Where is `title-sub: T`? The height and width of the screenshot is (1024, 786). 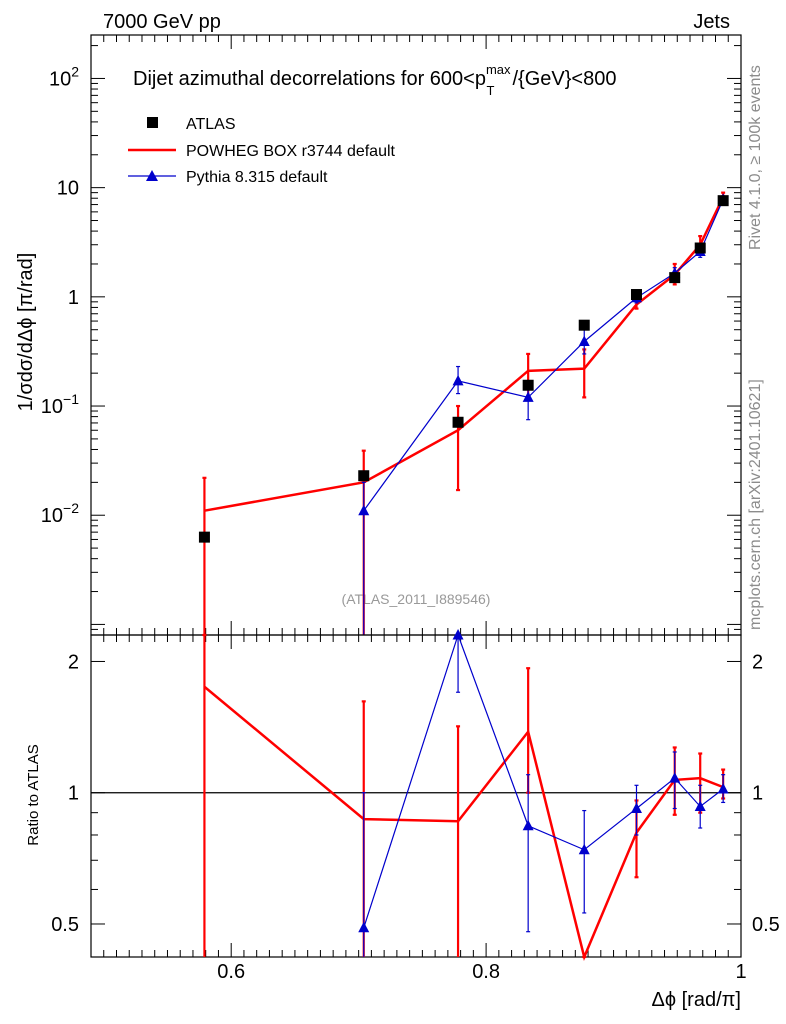 title-sub: T is located at coordinates (491, 90).